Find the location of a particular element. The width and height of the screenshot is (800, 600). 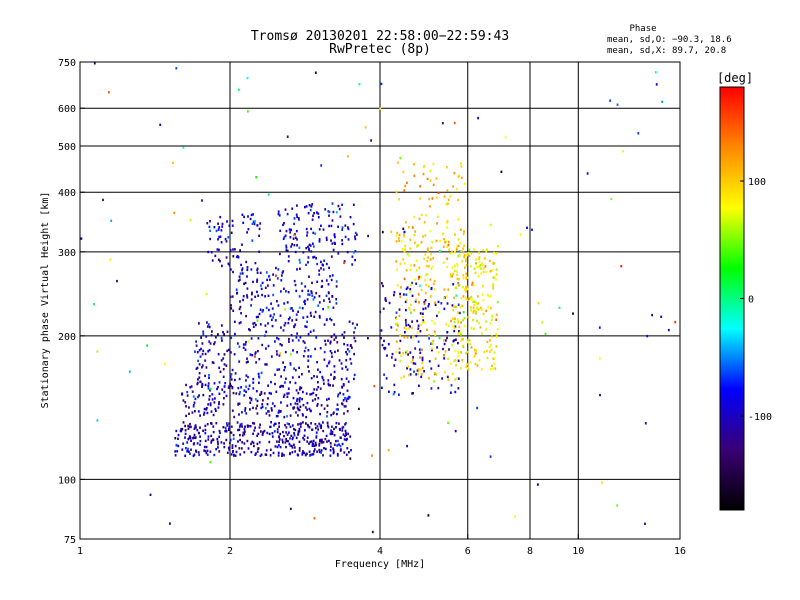

colorbar-tick-label: -100 is located at coordinates (760, 417).